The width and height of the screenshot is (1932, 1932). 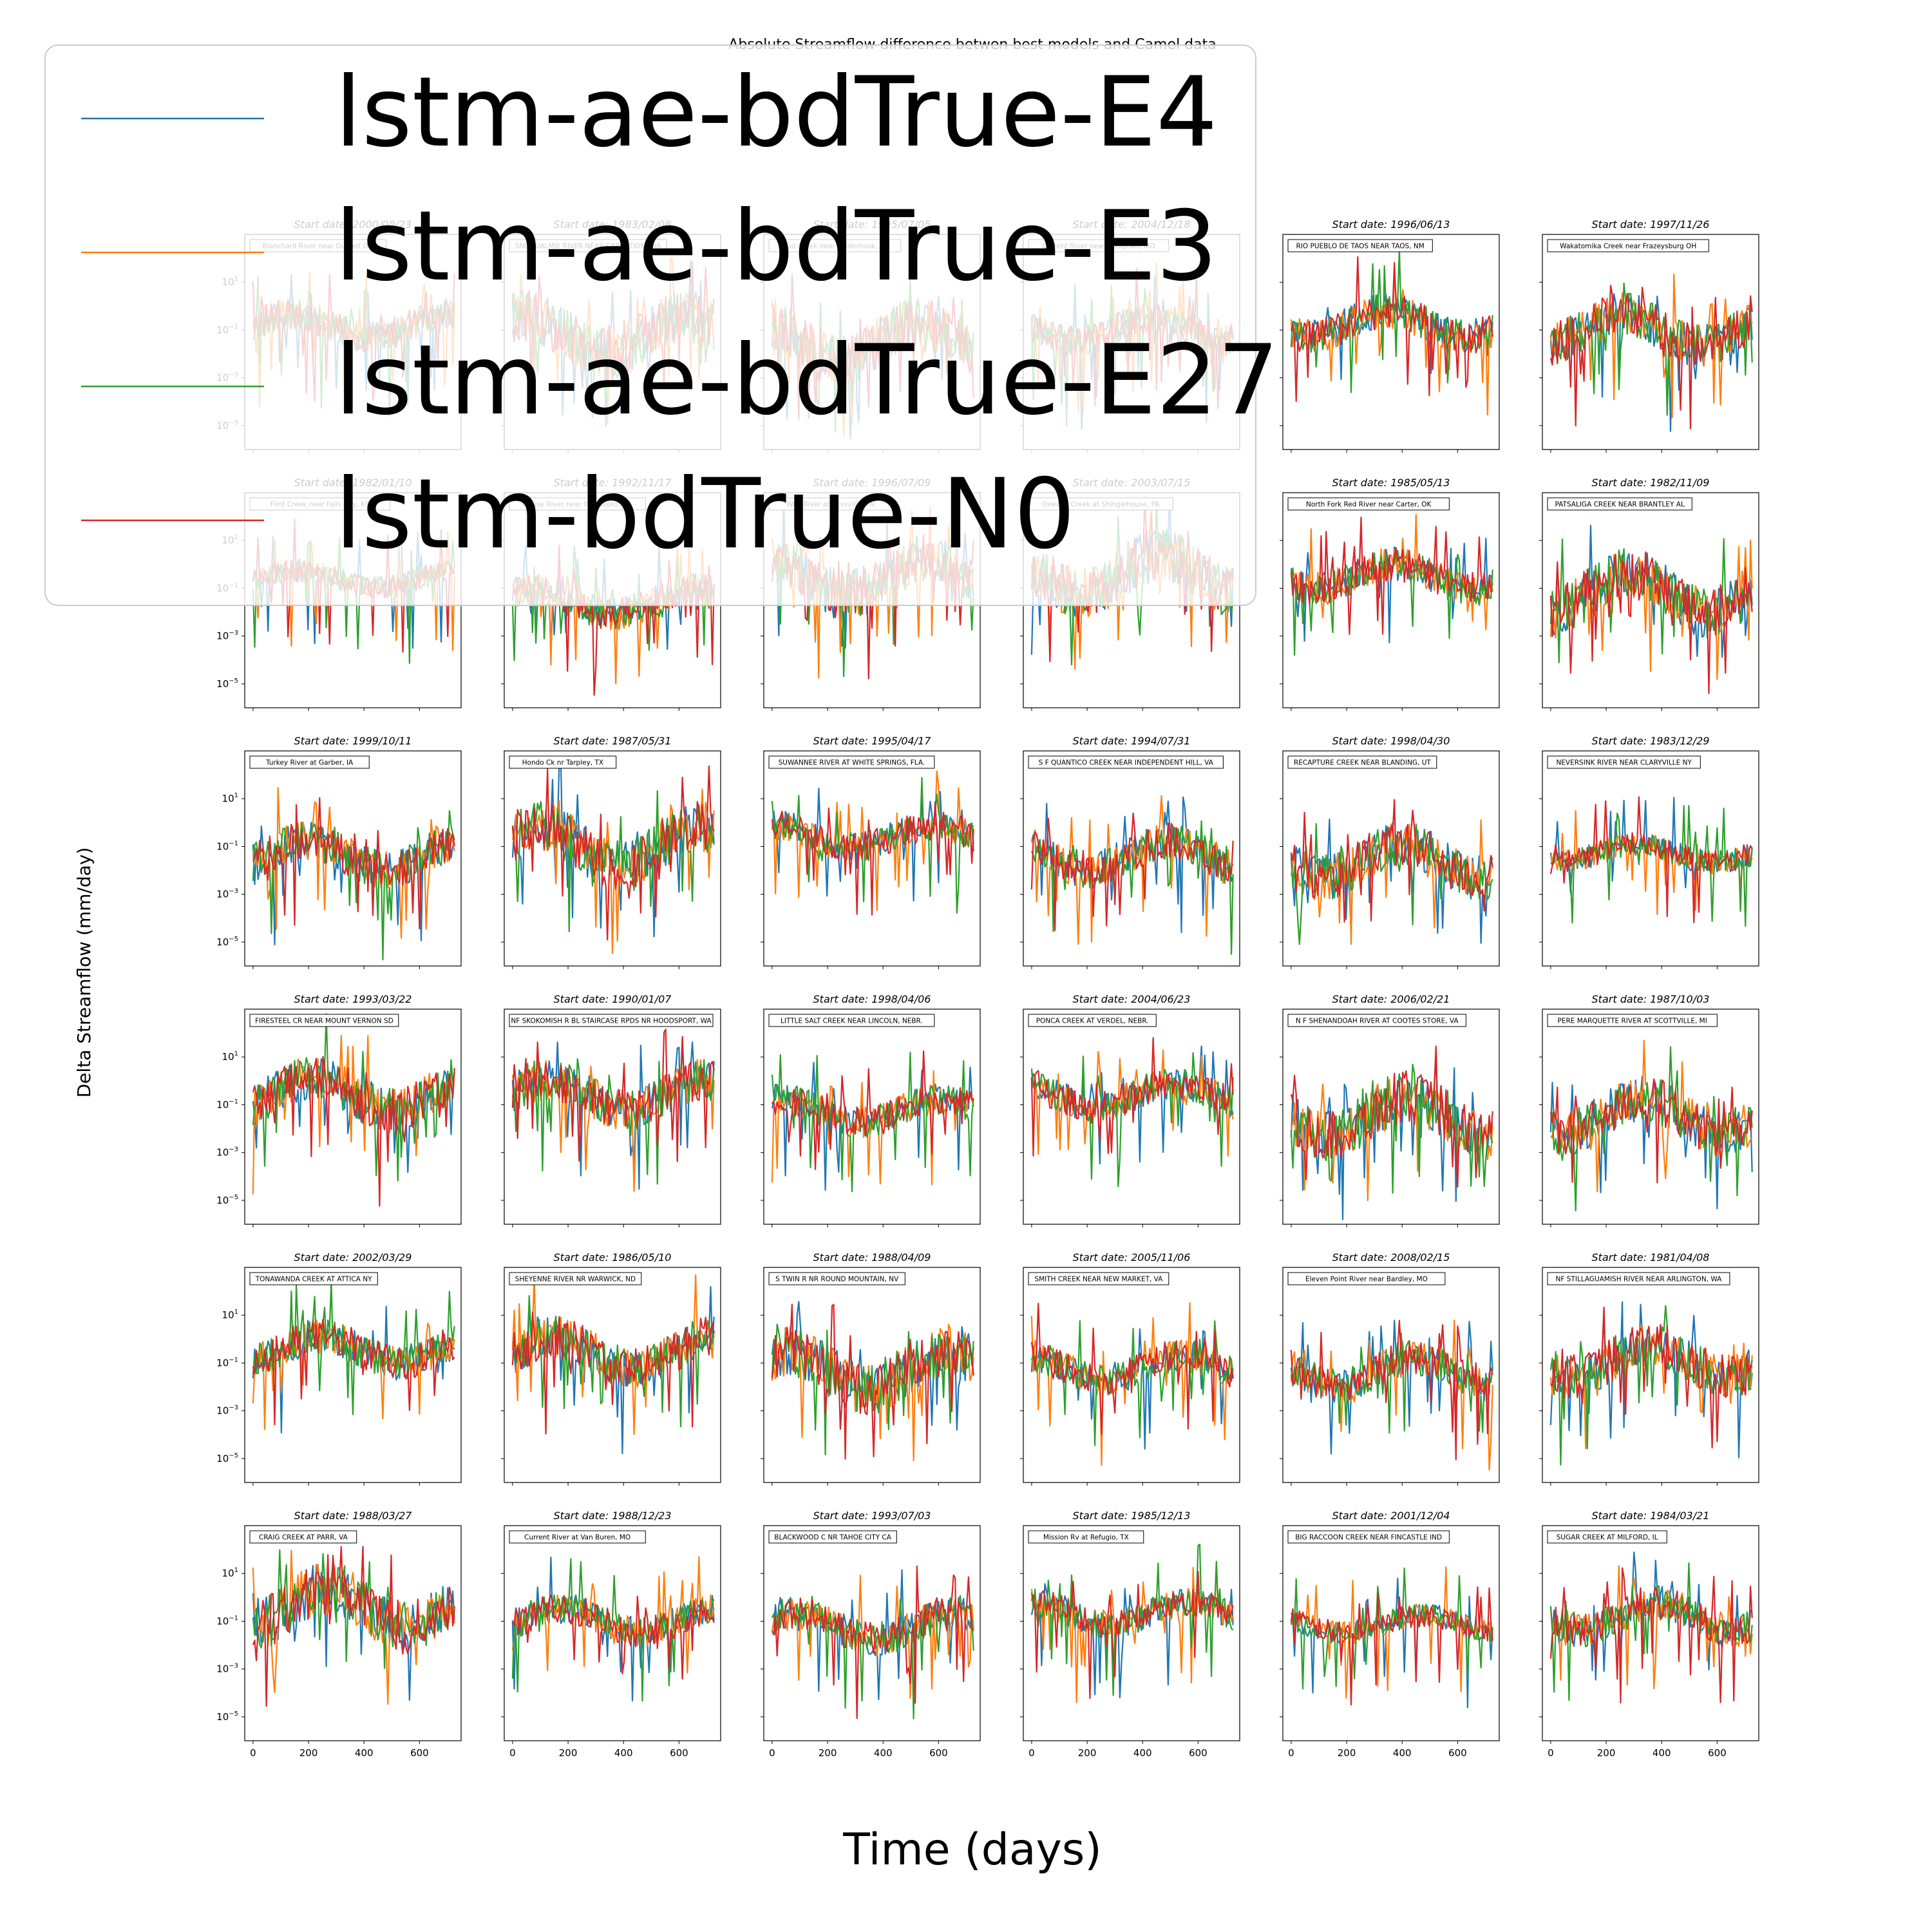 I want to click on station-name: S TWIN R NR ROUND MOUNTAIN, NV, so click(x=837, y=1279).